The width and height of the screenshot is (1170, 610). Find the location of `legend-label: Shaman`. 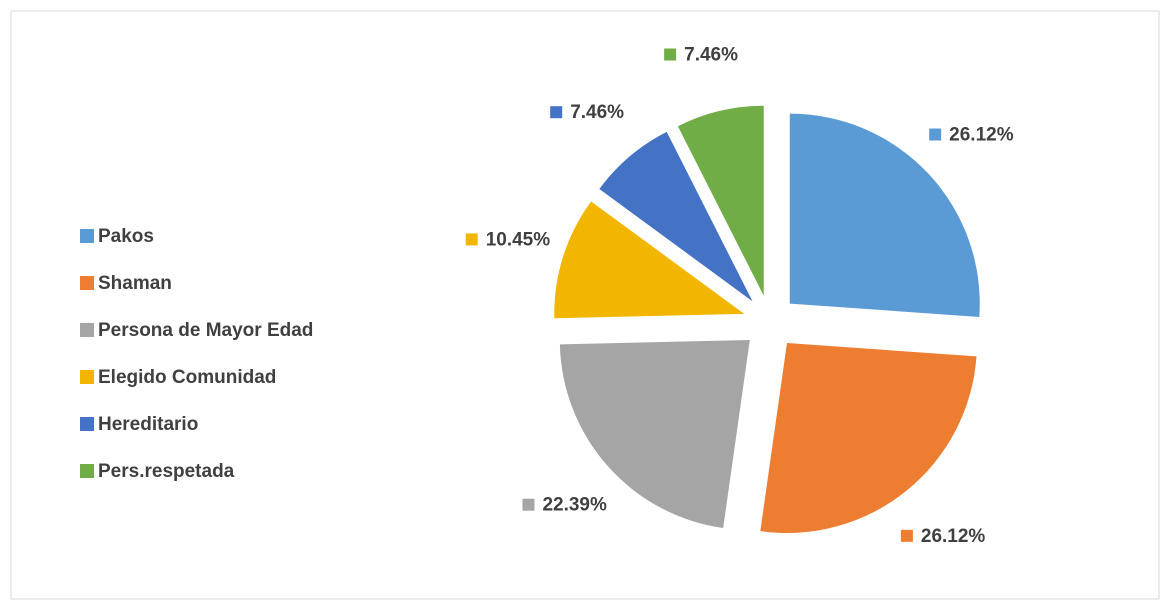

legend-label: Shaman is located at coordinates (135, 283).